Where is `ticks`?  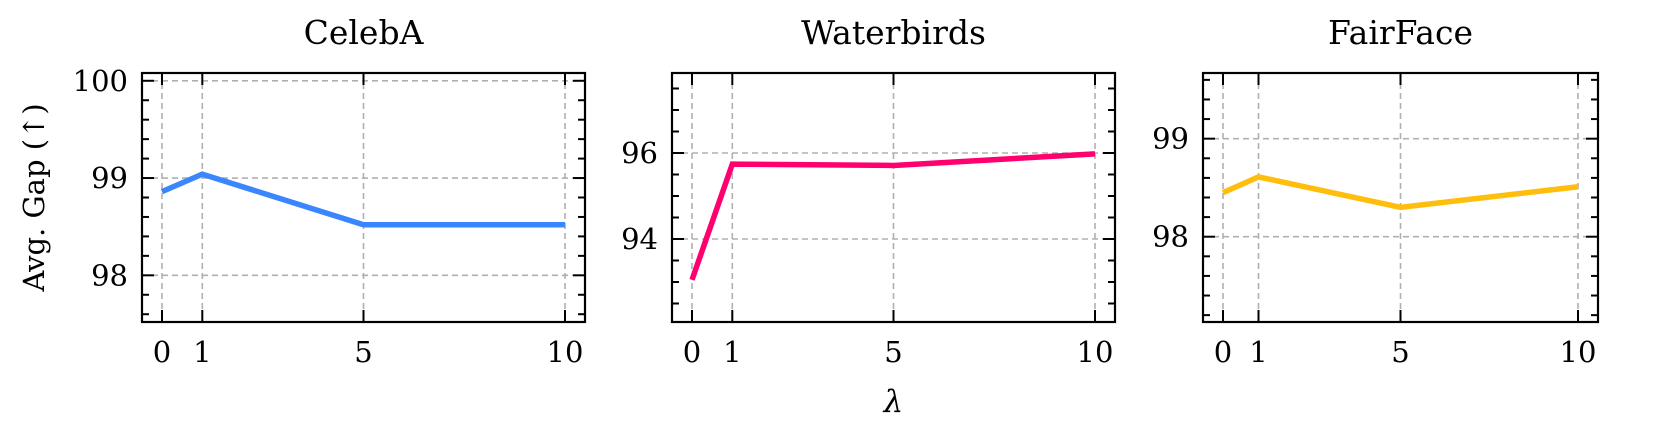 ticks is located at coordinates (1400, 197).